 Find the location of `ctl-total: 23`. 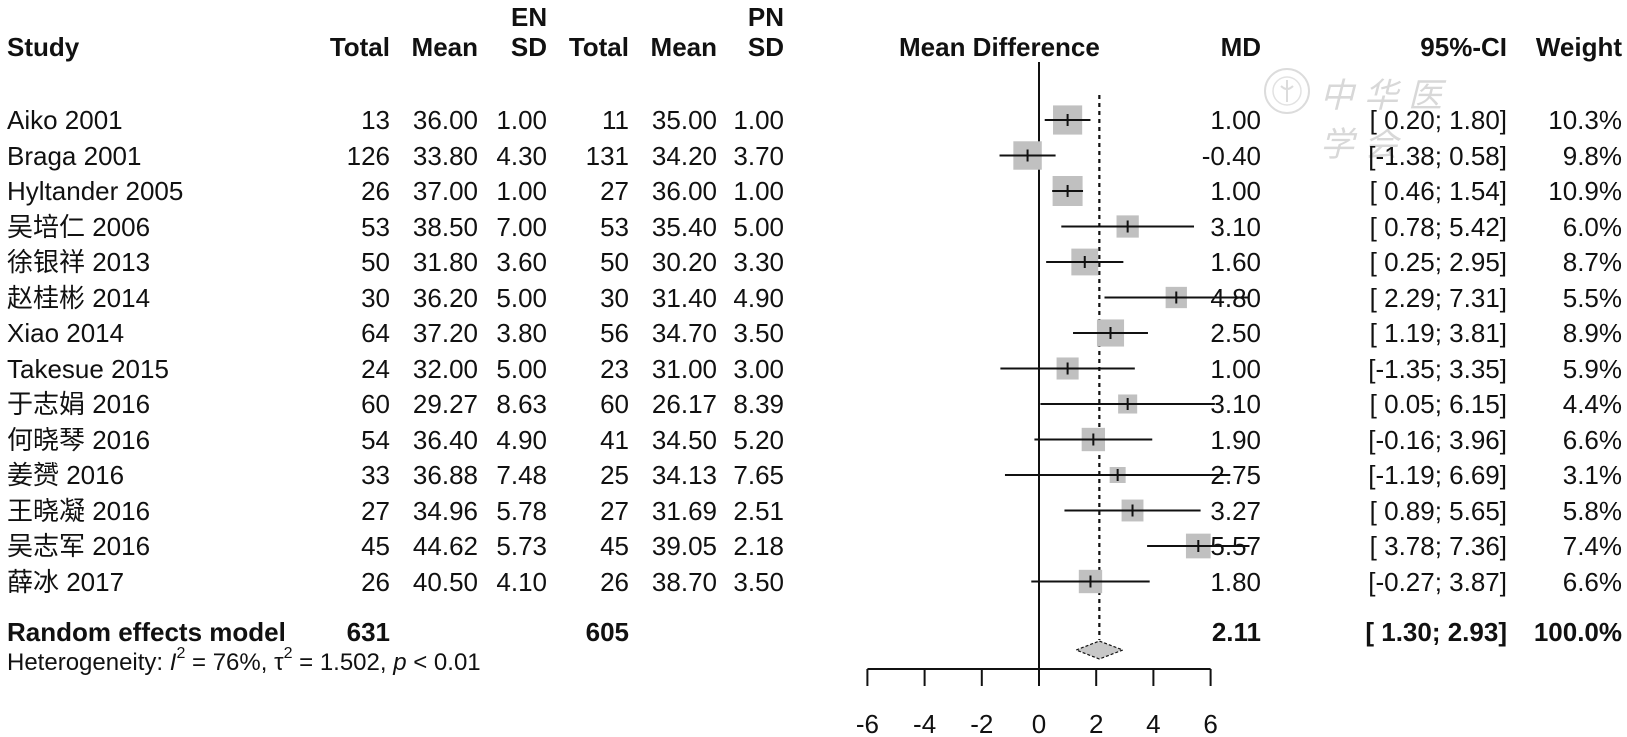

ctl-total: 23 is located at coordinates (614, 368).